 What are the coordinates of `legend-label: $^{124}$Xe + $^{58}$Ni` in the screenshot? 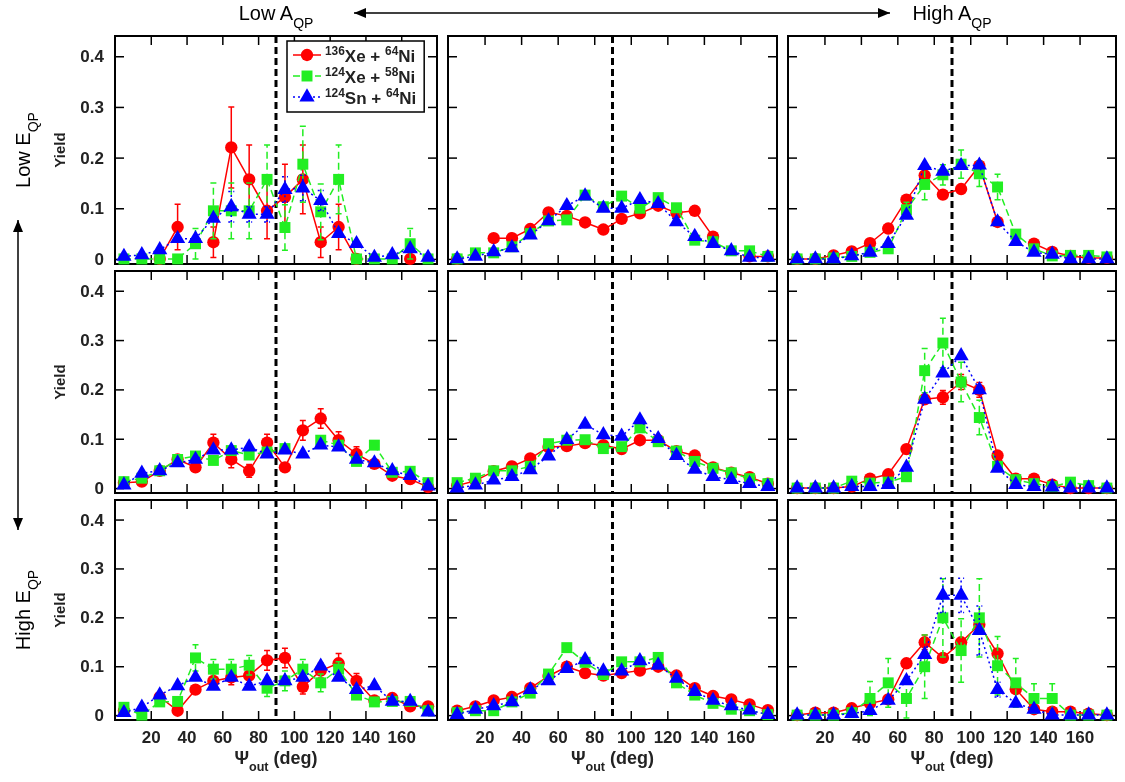 It's located at (370, 76).